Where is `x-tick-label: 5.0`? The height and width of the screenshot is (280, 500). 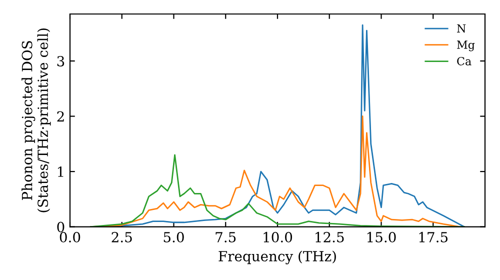 x-tick-label: 5.0 is located at coordinates (174, 237).